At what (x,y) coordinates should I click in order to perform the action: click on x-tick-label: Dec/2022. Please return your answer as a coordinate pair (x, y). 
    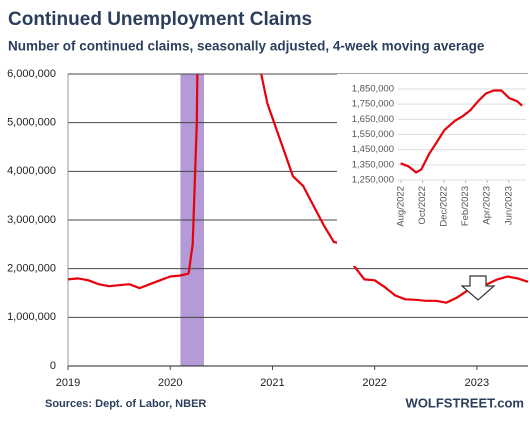
    Looking at the image, I should click on (444, 206).